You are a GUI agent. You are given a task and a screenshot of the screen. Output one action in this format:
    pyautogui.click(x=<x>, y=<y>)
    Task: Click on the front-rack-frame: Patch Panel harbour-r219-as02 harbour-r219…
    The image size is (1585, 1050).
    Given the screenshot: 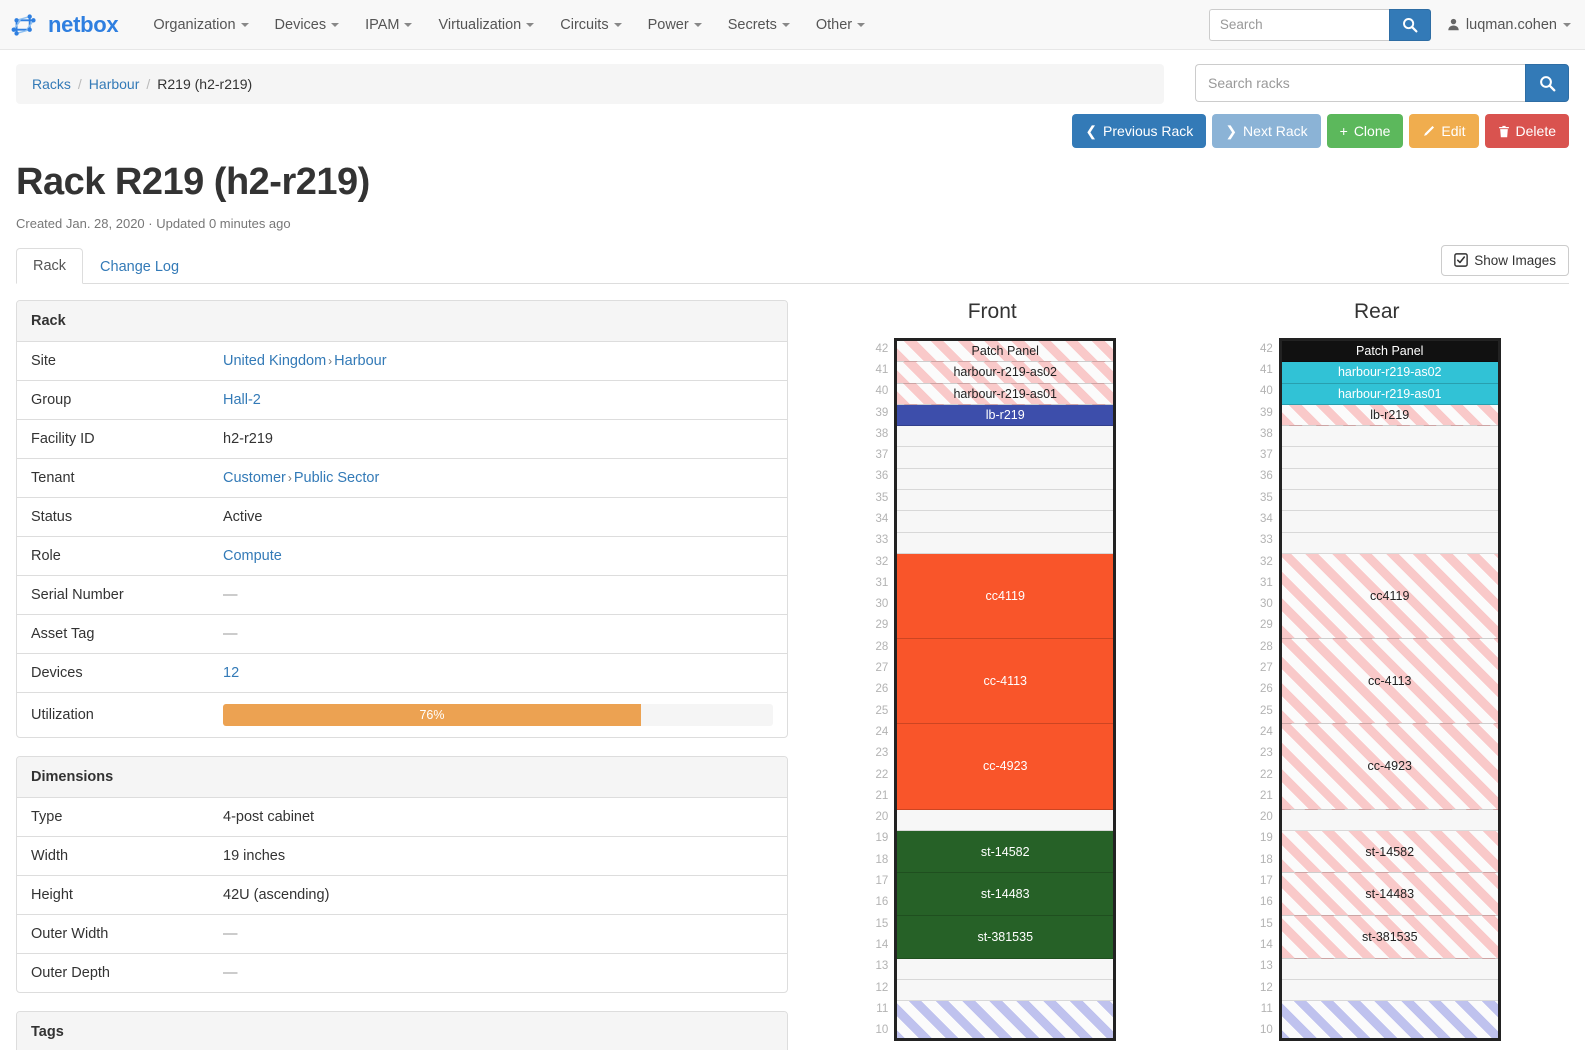 What is the action you would take?
    pyautogui.click(x=1005, y=689)
    